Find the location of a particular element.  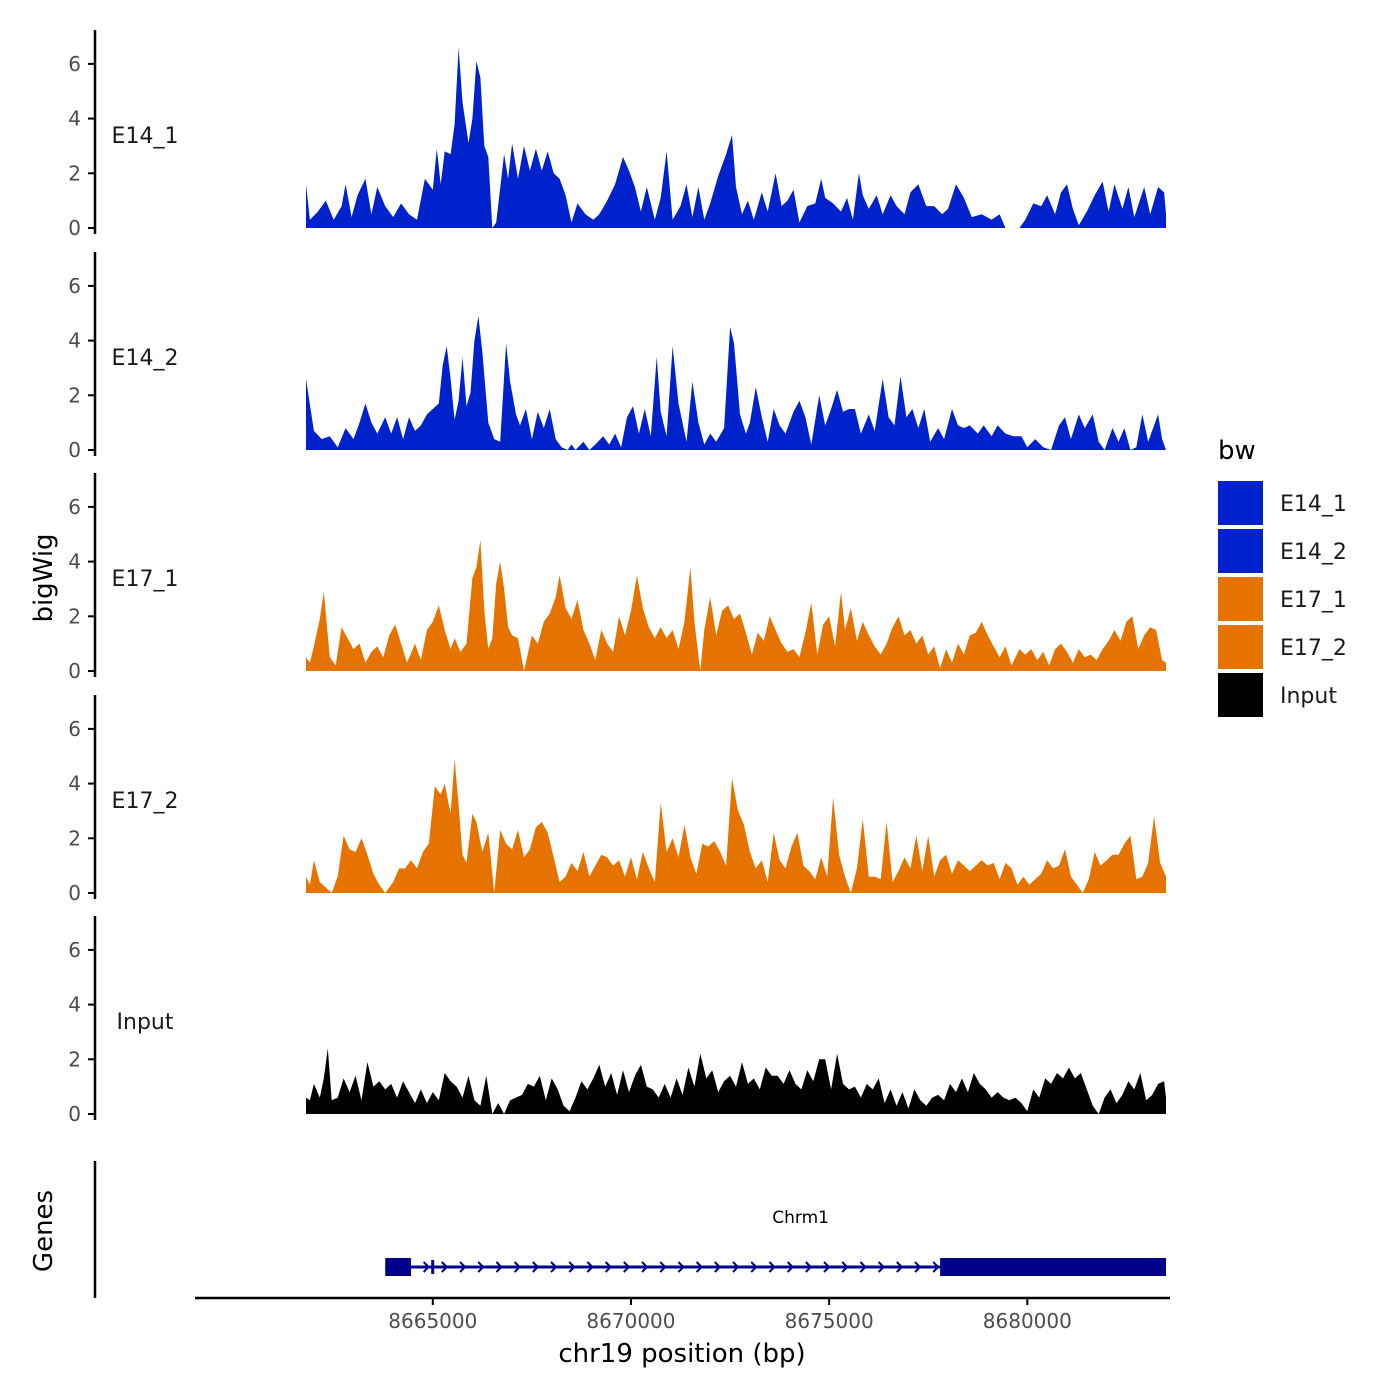

legend-item: E17_1 is located at coordinates (1282, 599).